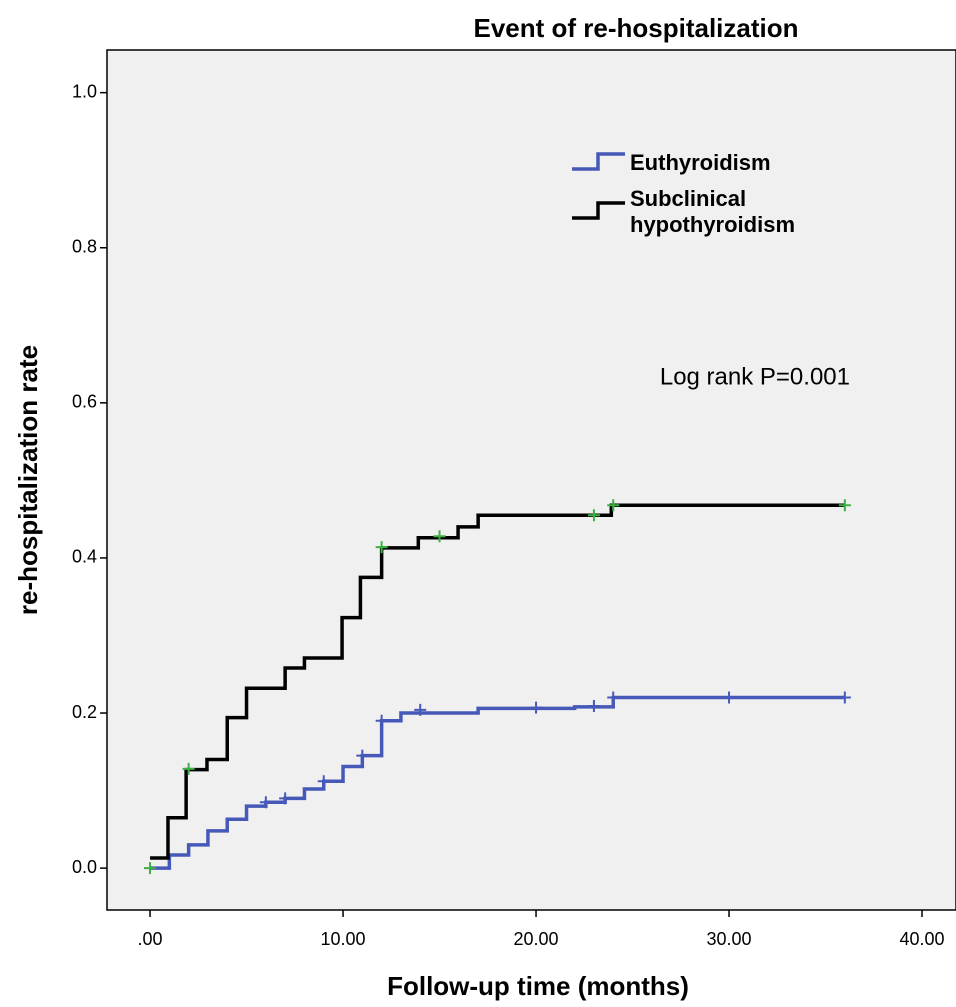 This screenshot has width=956, height=1007. Describe the element at coordinates (497, 782) in the screenshot. I see `km-curve` at that location.